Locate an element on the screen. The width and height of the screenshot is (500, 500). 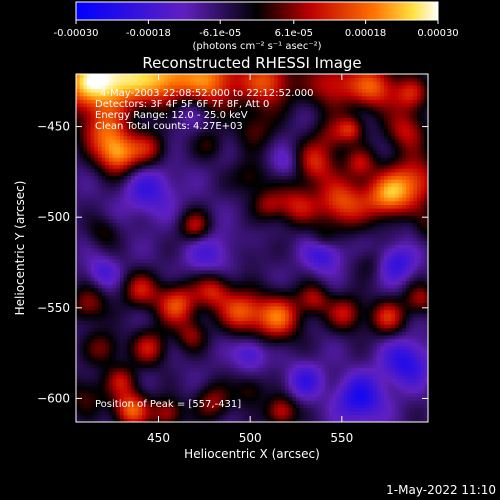
x-tick-label: 550 is located at coordinates (341, 438).